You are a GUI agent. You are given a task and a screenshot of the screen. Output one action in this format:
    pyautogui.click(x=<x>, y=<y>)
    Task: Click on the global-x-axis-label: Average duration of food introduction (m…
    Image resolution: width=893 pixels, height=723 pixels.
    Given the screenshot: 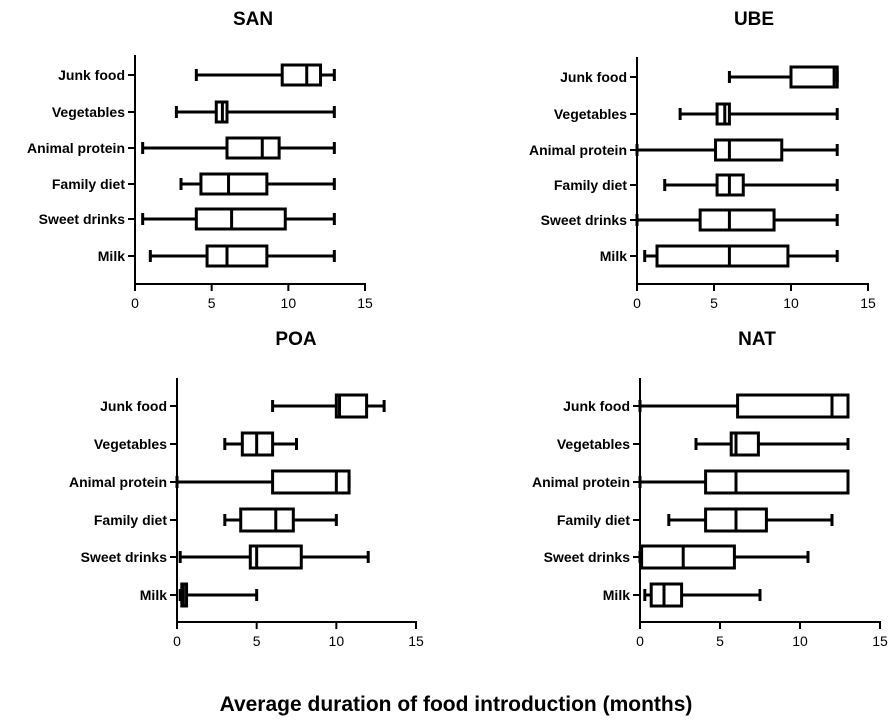 What is the action you would take?
    pyautogui.click(x=456, y=704)
    